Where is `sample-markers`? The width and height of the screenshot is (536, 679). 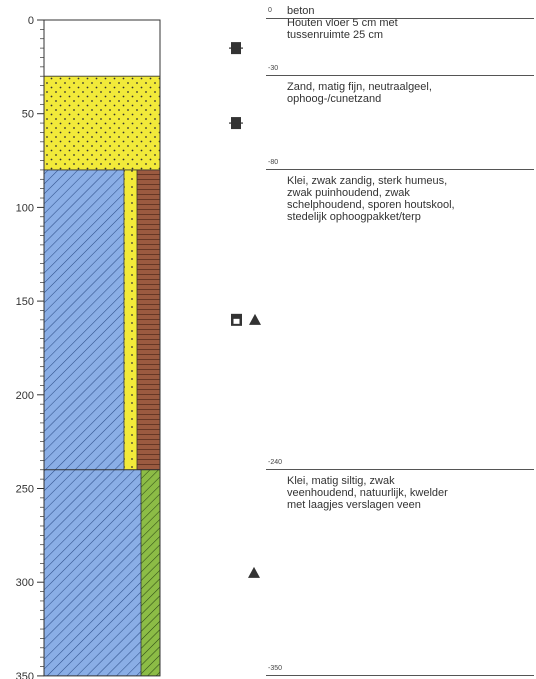
sample-markers is located at coordinates (245, 310).